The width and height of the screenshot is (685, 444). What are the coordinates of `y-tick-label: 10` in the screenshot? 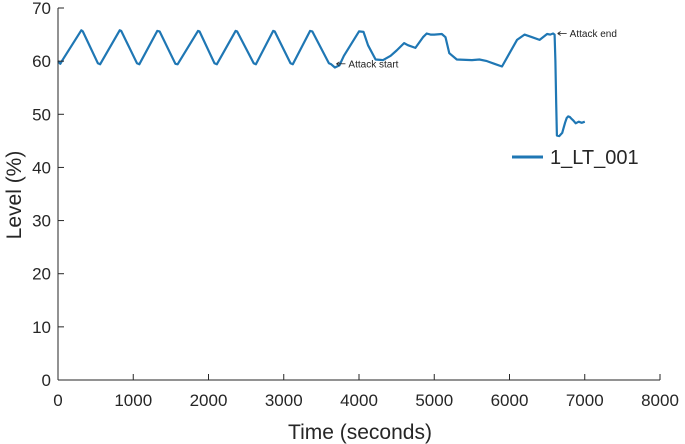 It's located at (41, 327).